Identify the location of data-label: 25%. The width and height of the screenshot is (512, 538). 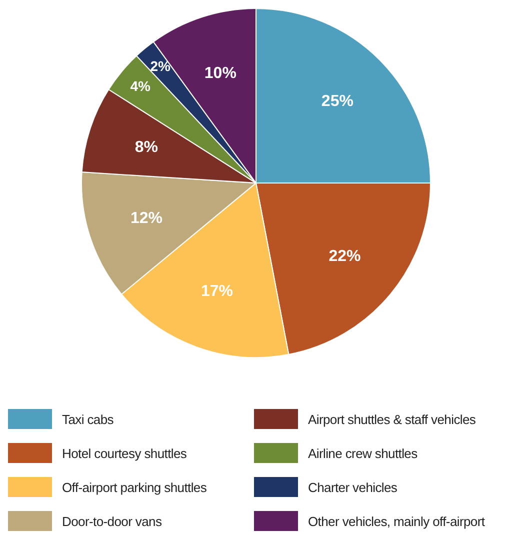
(337, 101).